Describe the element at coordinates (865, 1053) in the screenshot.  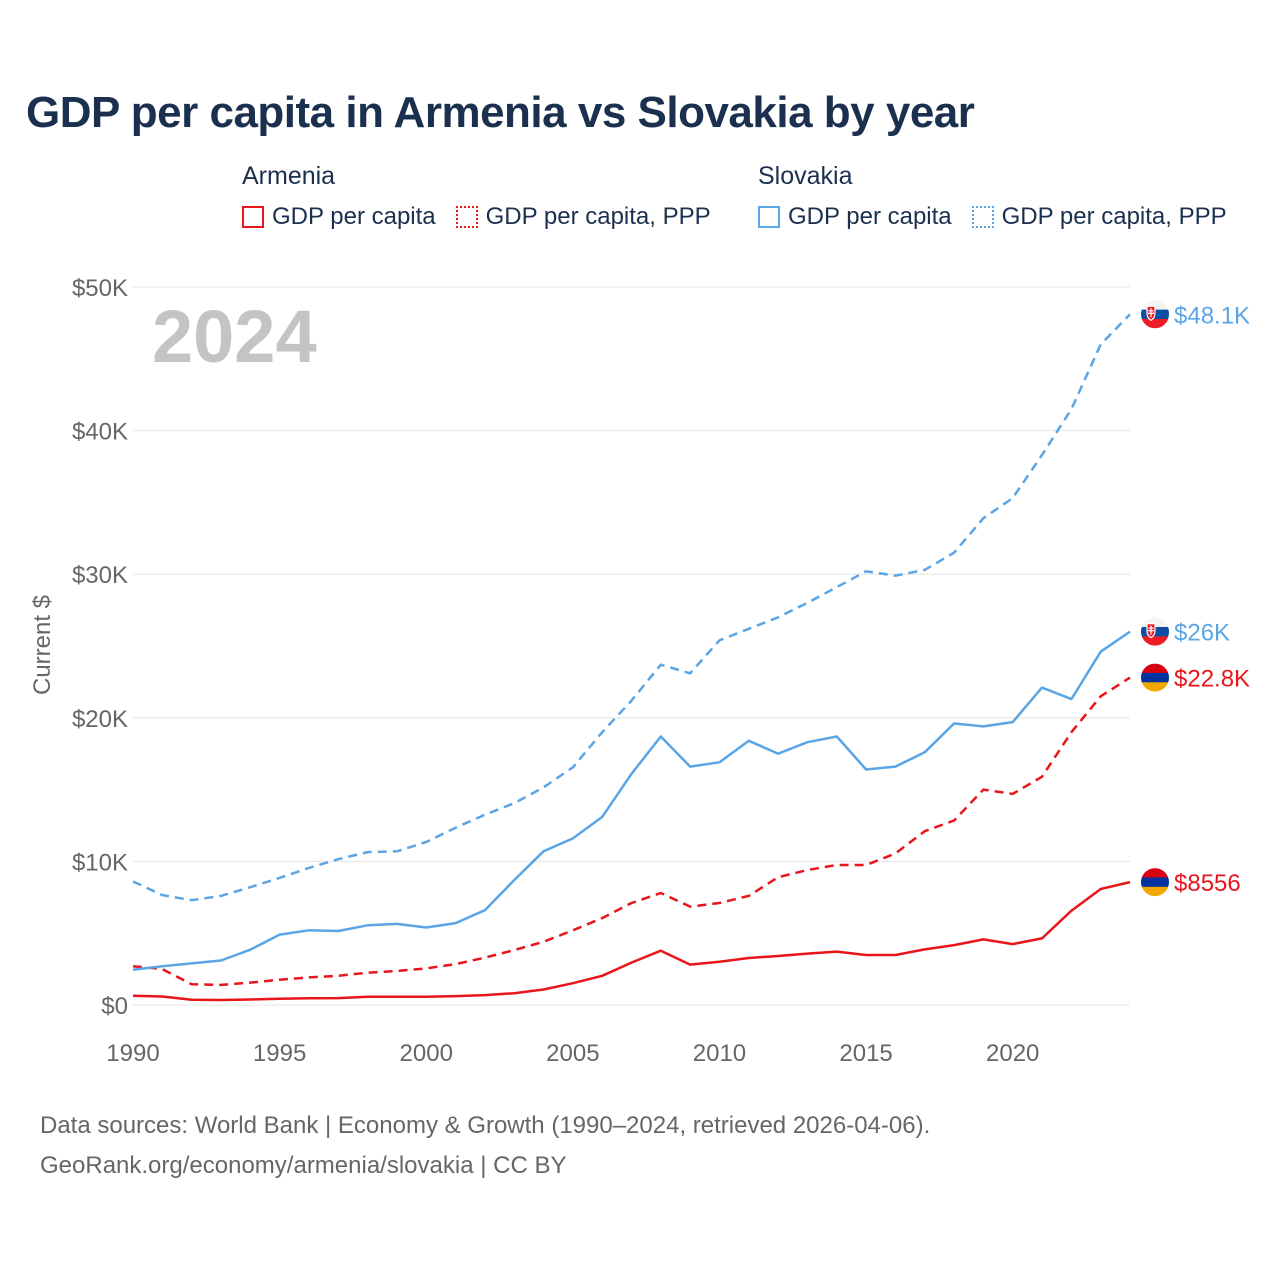
I see `x-tick-label: 2015` at that location.